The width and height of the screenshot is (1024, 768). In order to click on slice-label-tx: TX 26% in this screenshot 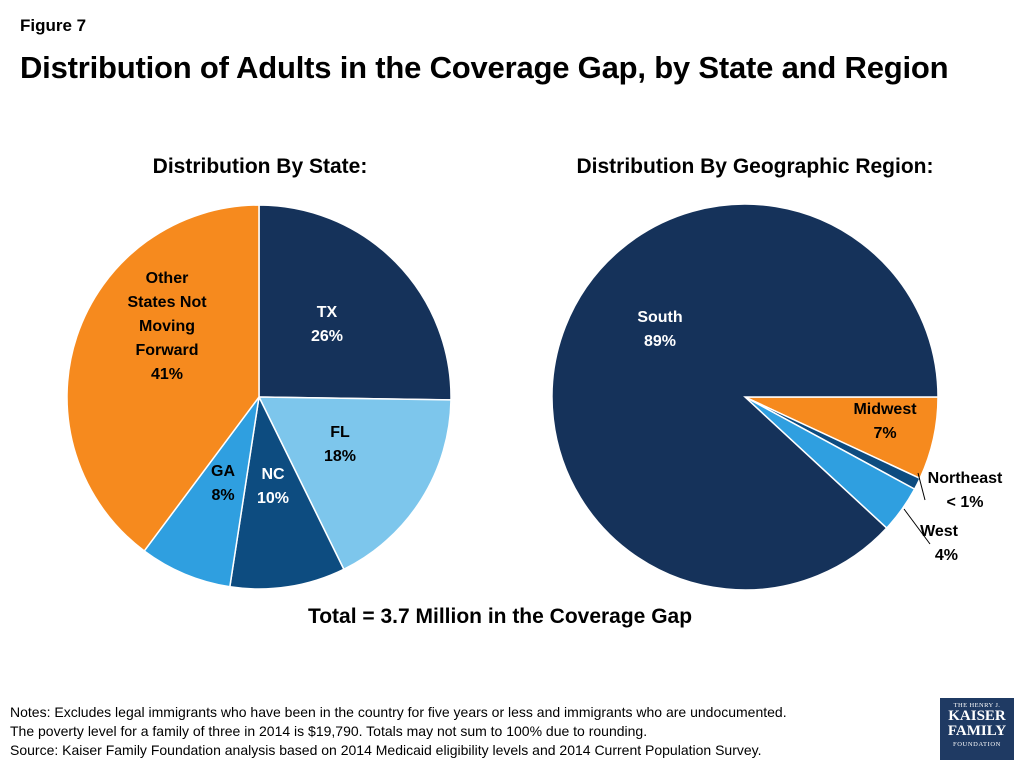, I will do `click(327, 324)`.